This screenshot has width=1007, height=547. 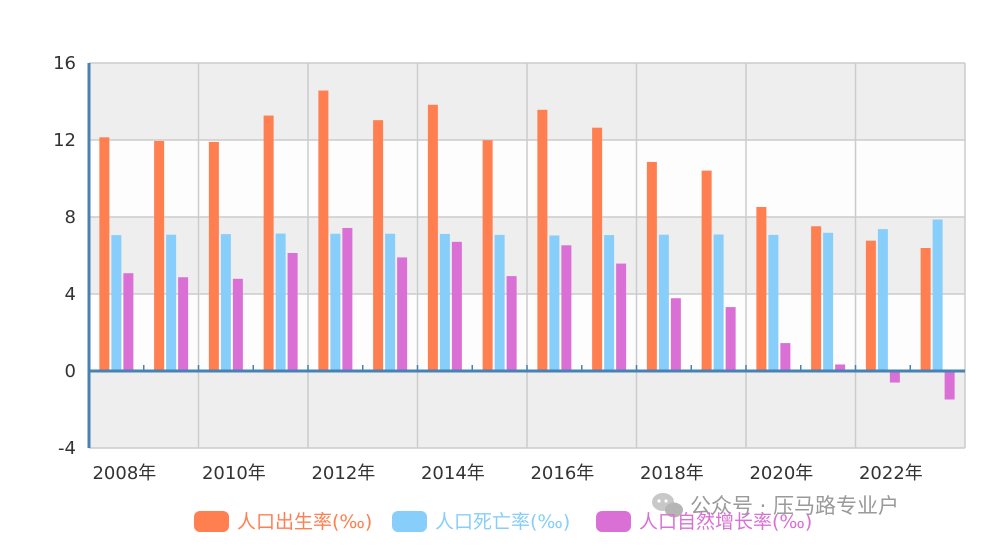 What do you see at coordinates (828, 301) in the screenshot?
I see `bar-2-2021年` at bounding box center [828, 301].